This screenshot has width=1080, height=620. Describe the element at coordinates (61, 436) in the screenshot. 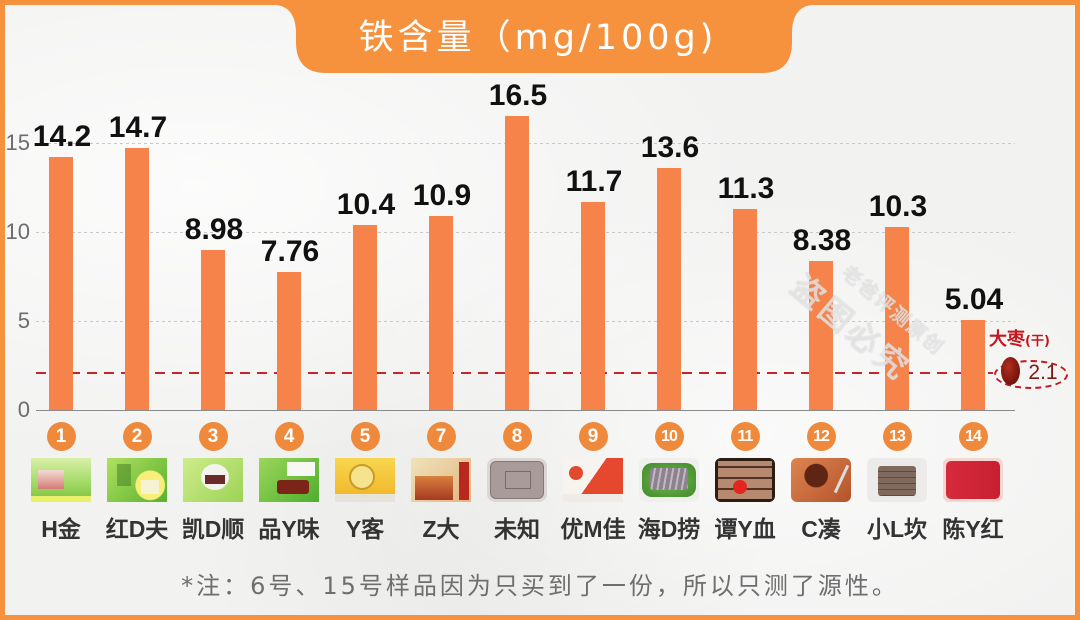

I see `sample-number-badge: 1` at that location.